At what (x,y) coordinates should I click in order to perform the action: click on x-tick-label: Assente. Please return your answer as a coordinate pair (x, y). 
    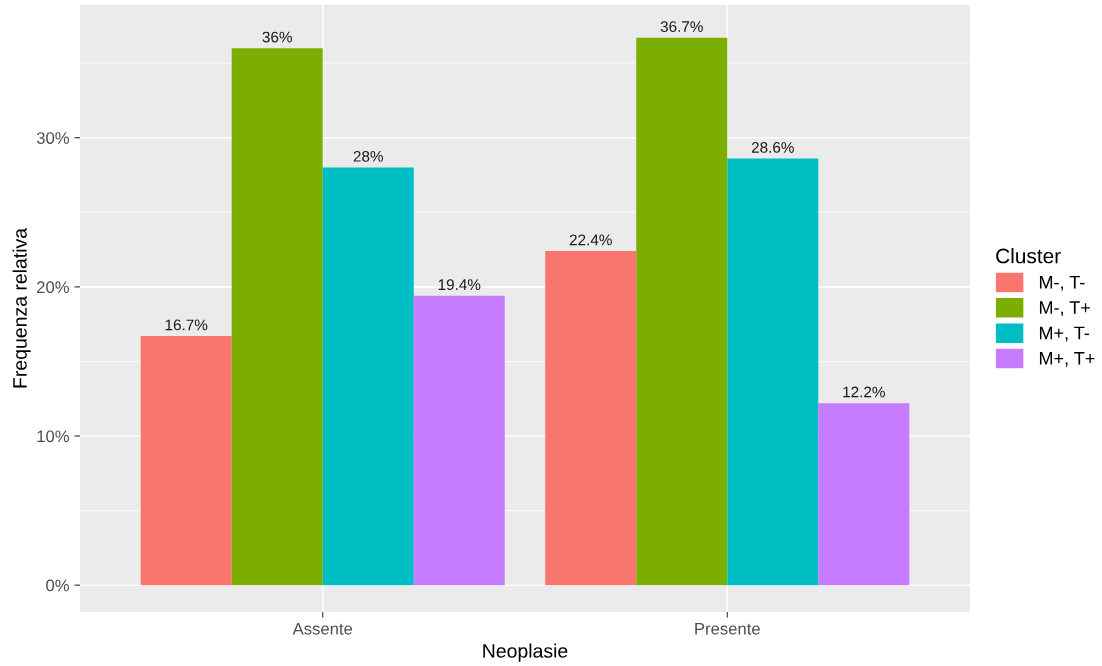
    Looking at the image, I should click on (322, 629).